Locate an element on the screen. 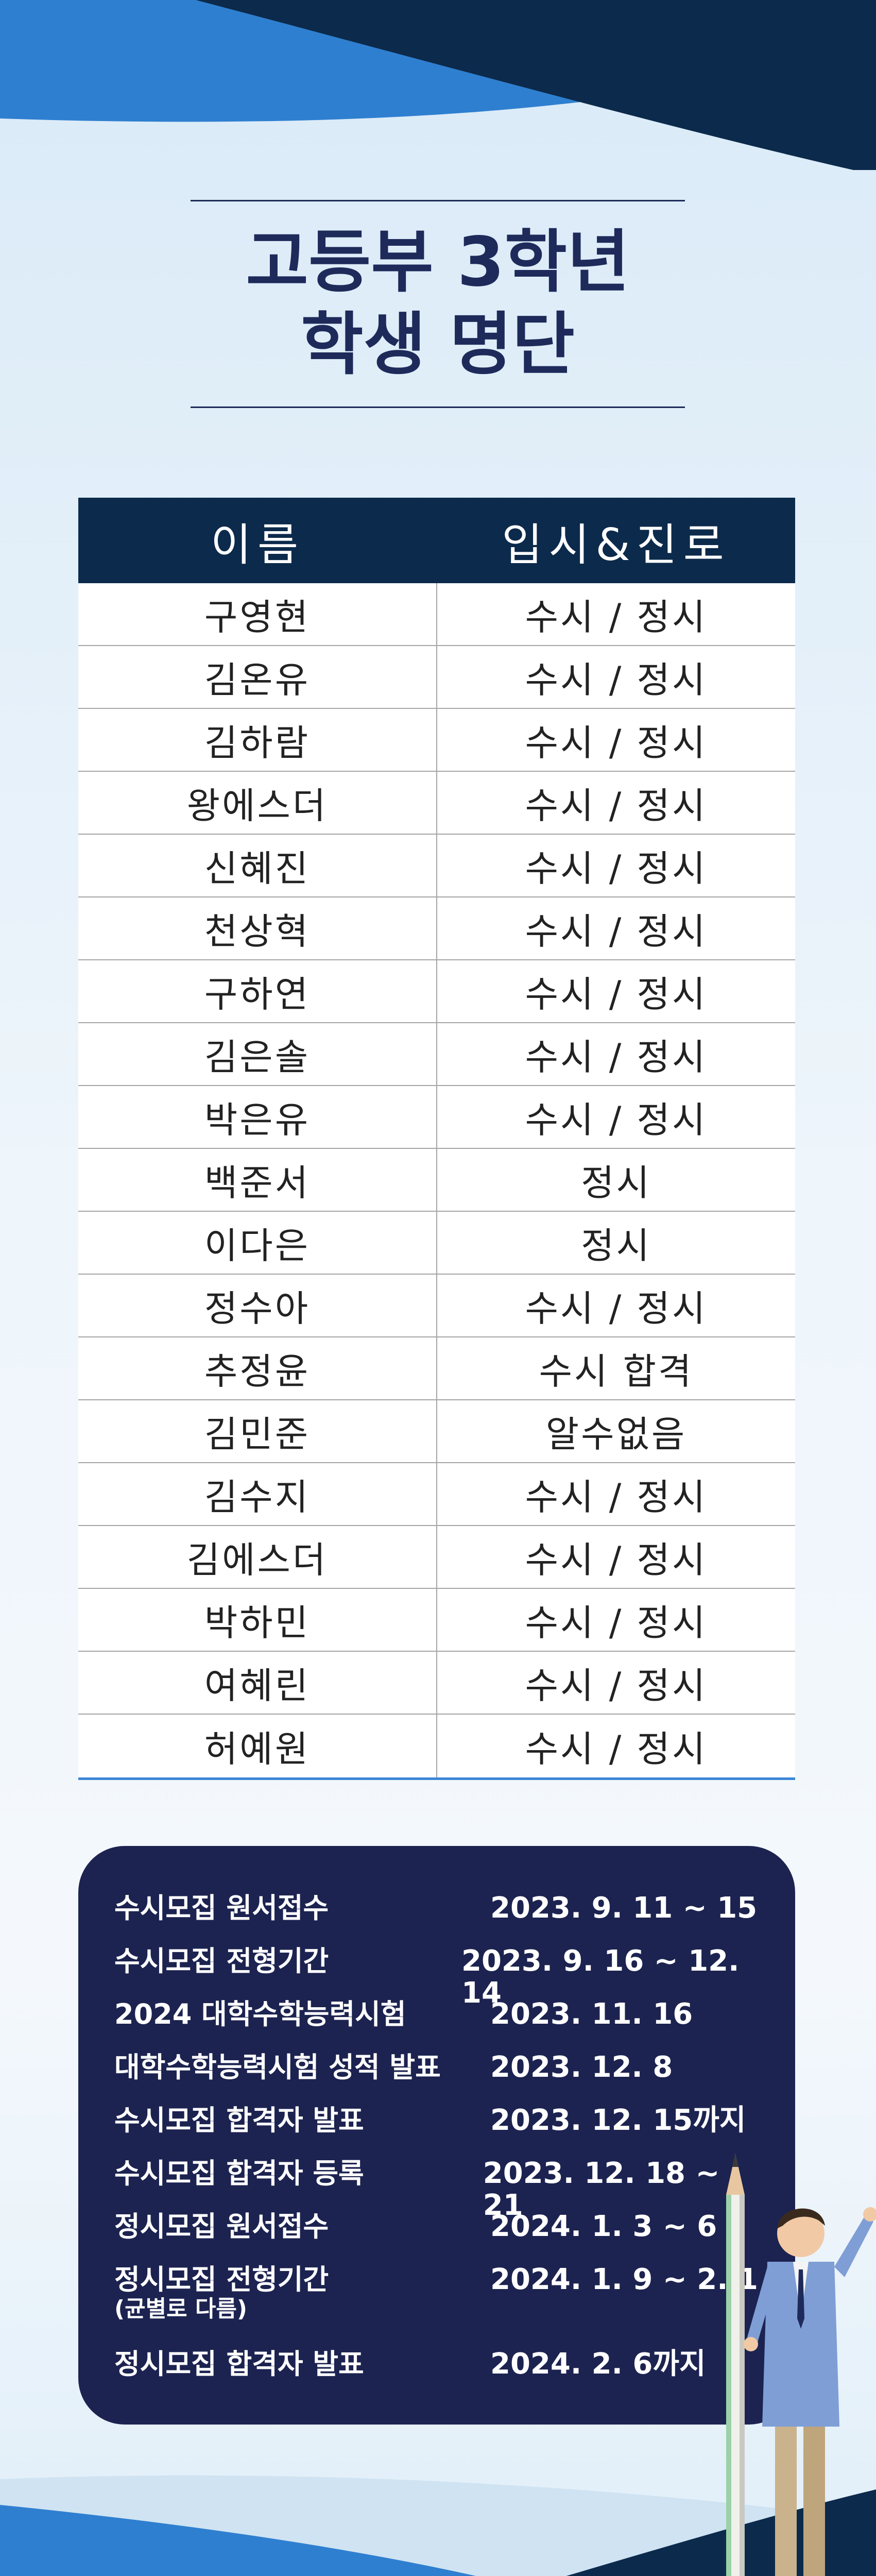 The height and width of the screenshot is (2576, 876). table-row: 김온유 수시 / 정시 is located at coordinates (436, 677).